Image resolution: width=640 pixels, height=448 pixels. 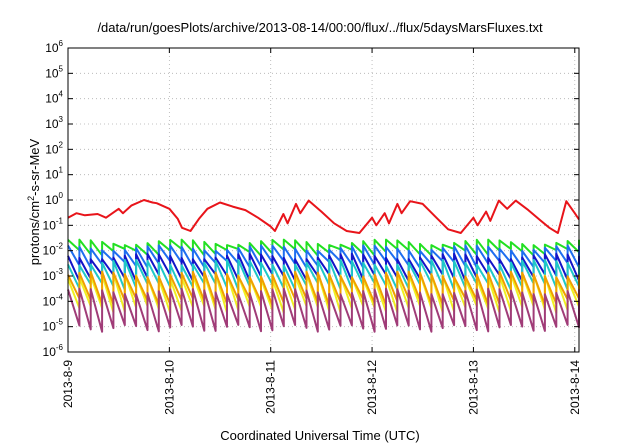 What do you see at coordinates (54, 174) in the screenshot?
I see `y-tick-label: 10¹` at bounding box center [54, 174].